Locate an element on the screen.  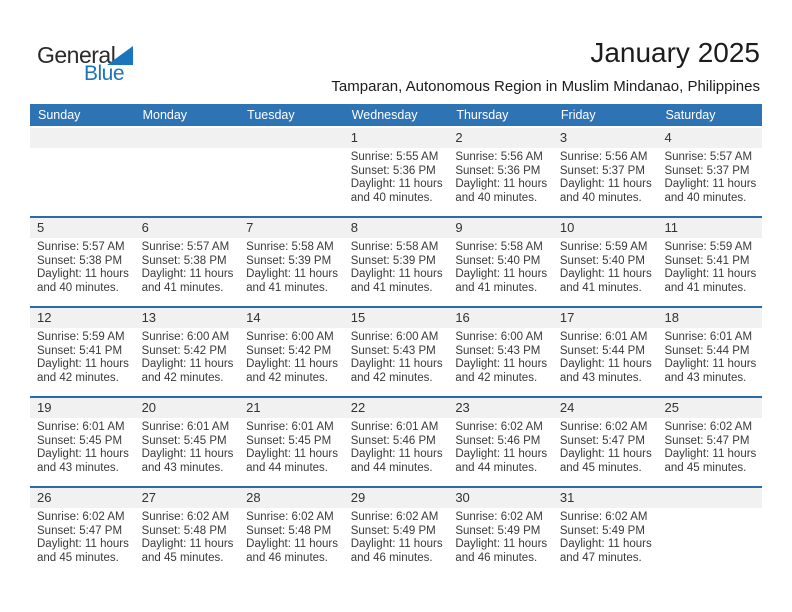
sunset-line: Sunset: 5:41 PM is located at coordinates (80, 350).